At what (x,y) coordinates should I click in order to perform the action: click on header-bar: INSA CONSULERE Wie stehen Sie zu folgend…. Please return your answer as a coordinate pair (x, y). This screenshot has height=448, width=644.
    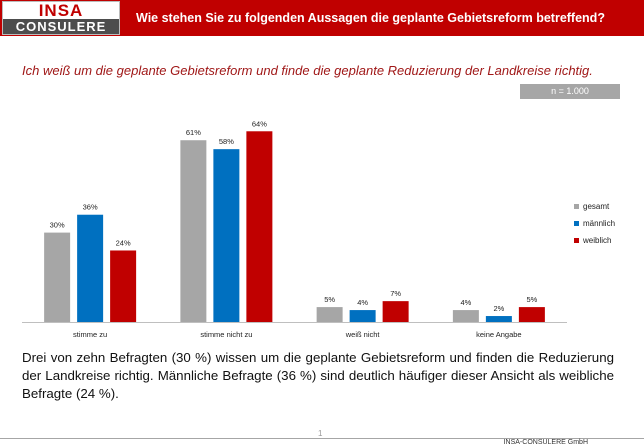
    Looking at the image, I should click on (322, 18).